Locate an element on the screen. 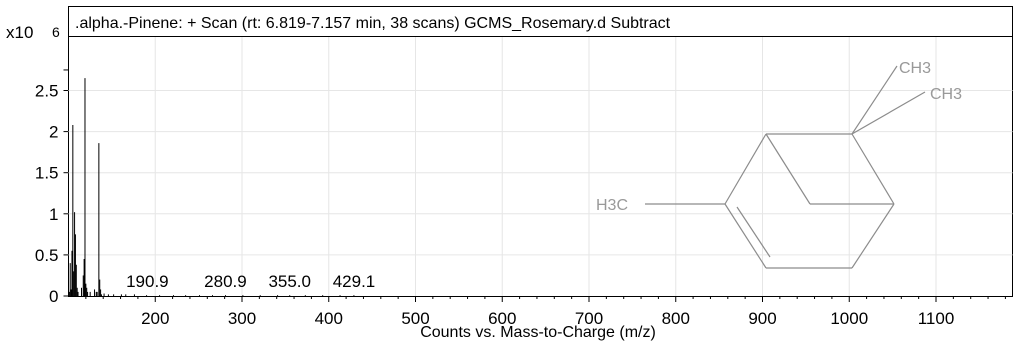  x-tick-label: 600 is located at coordinates (502, 318).